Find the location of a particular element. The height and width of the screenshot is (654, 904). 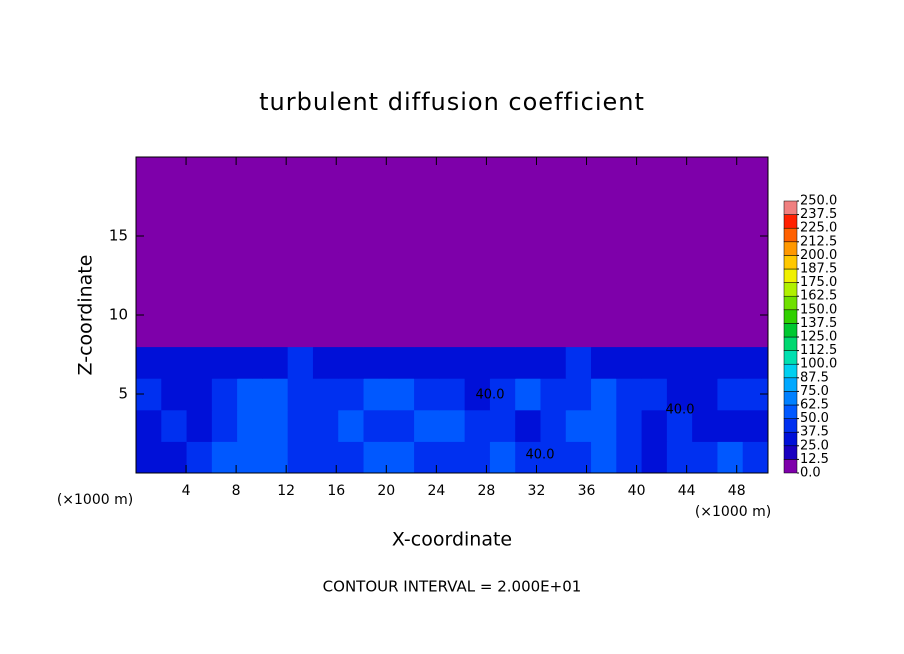

colorbar-label: 125.0 is located at coordinates (818, 337).